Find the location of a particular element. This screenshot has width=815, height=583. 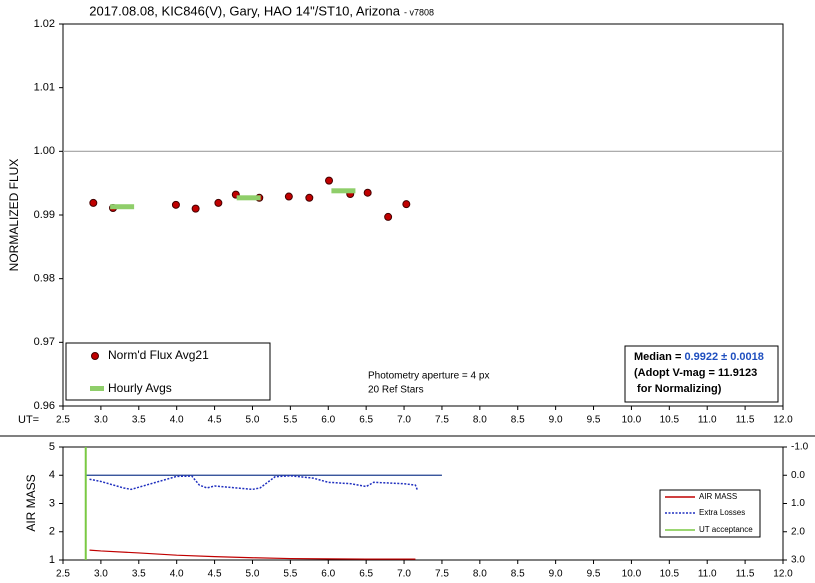

y-axis-label: NORMALIZED FLUX is located at coordinates (14, 215).